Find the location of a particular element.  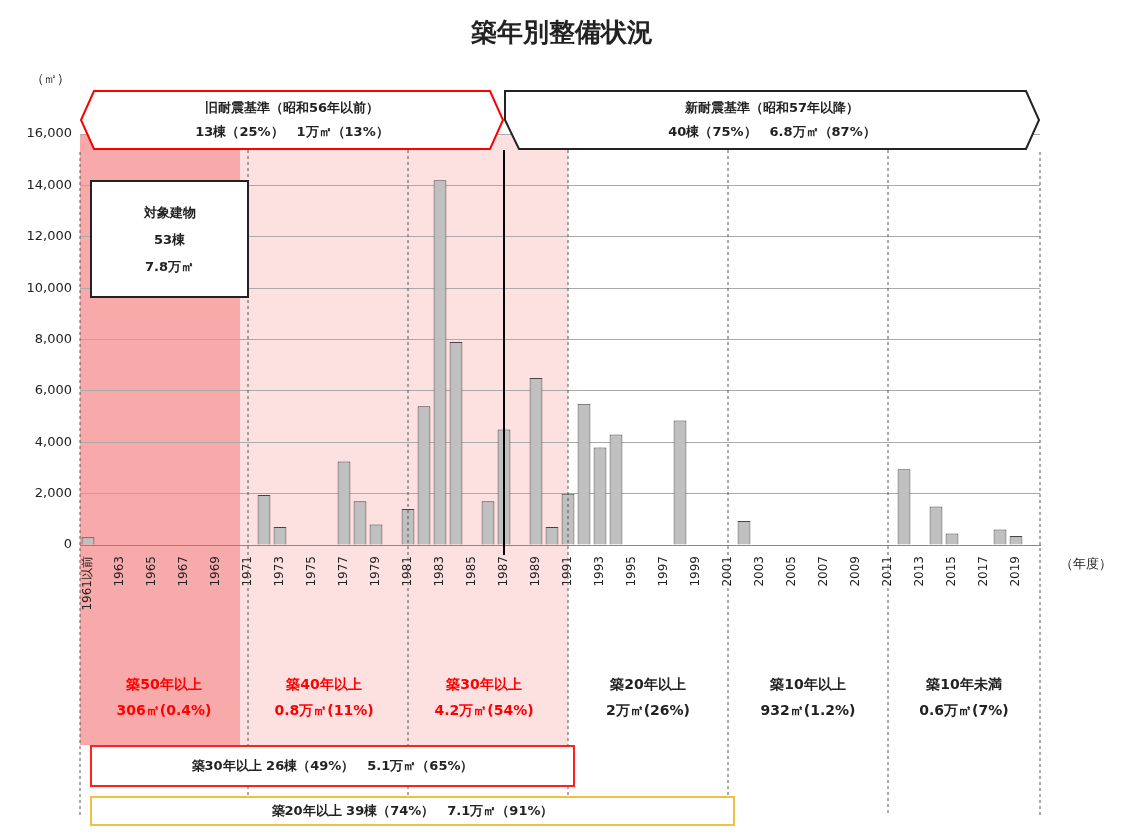

x-tick-label: 2015 is located at coordinates (951, 571).